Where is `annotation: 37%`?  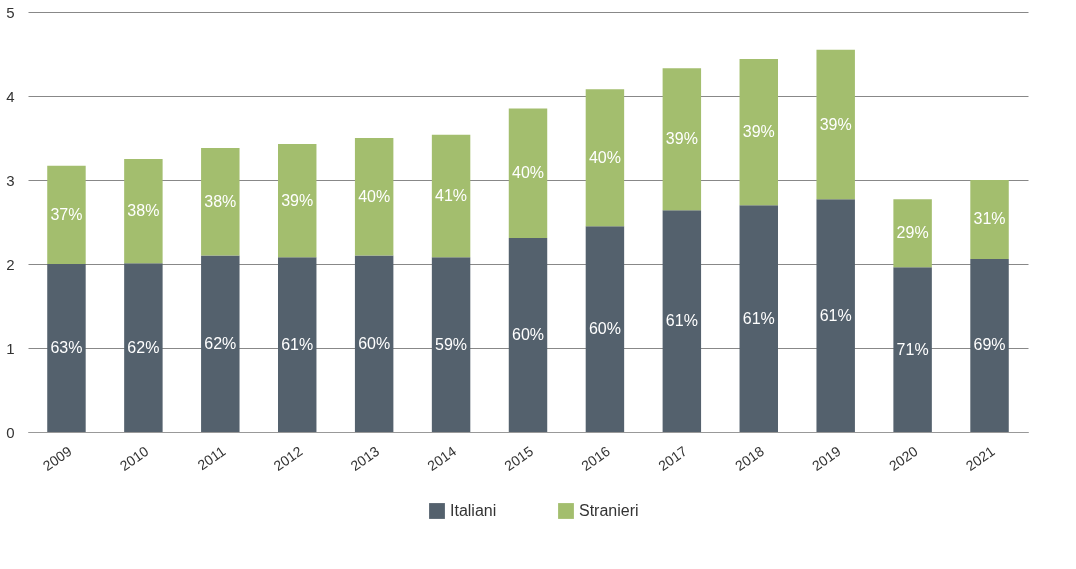
annotation: 37% is located at coordinates (66, 214).